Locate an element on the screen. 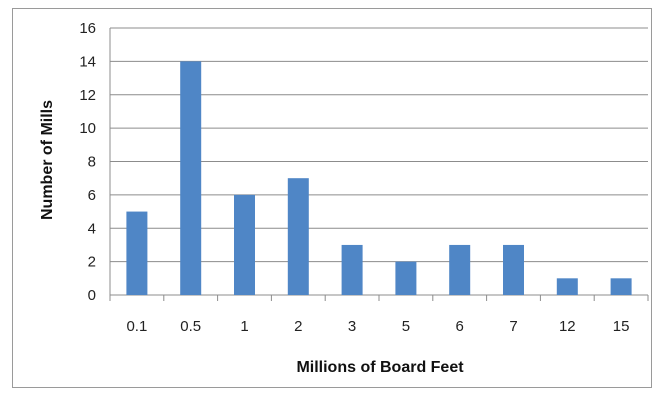  x-tick-label: 7 is located at coordinates (513, 326).